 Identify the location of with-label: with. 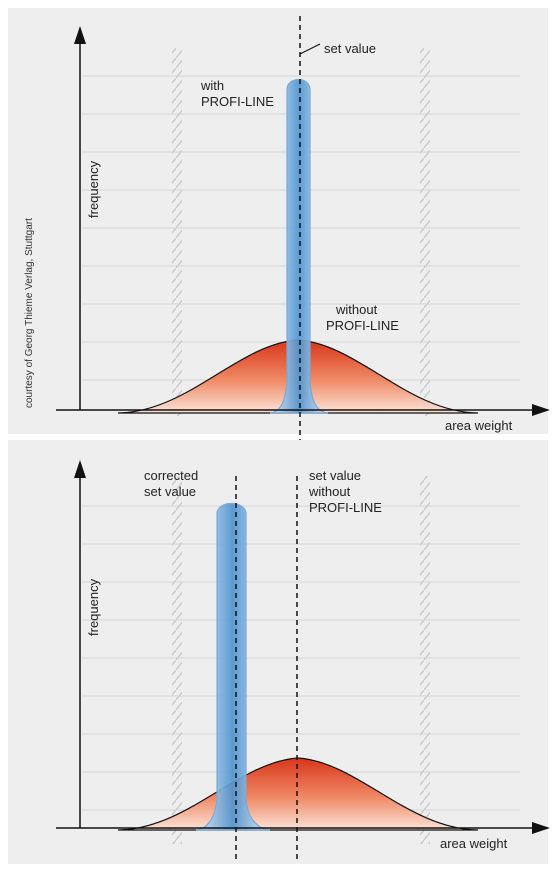
(212, 85).